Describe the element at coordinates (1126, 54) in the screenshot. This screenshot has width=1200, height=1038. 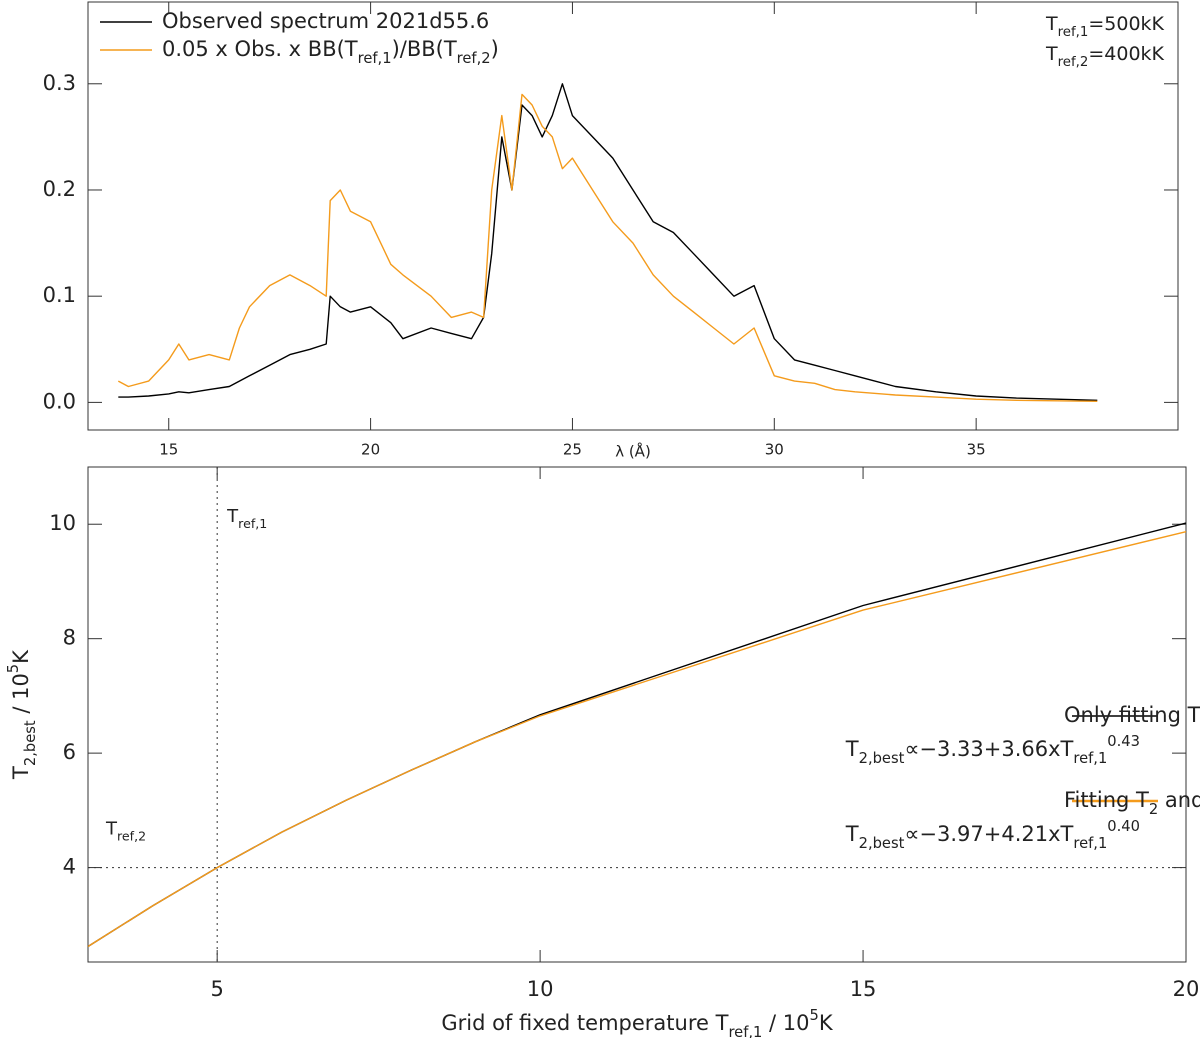
I see `text-part: =400kK` at that location.